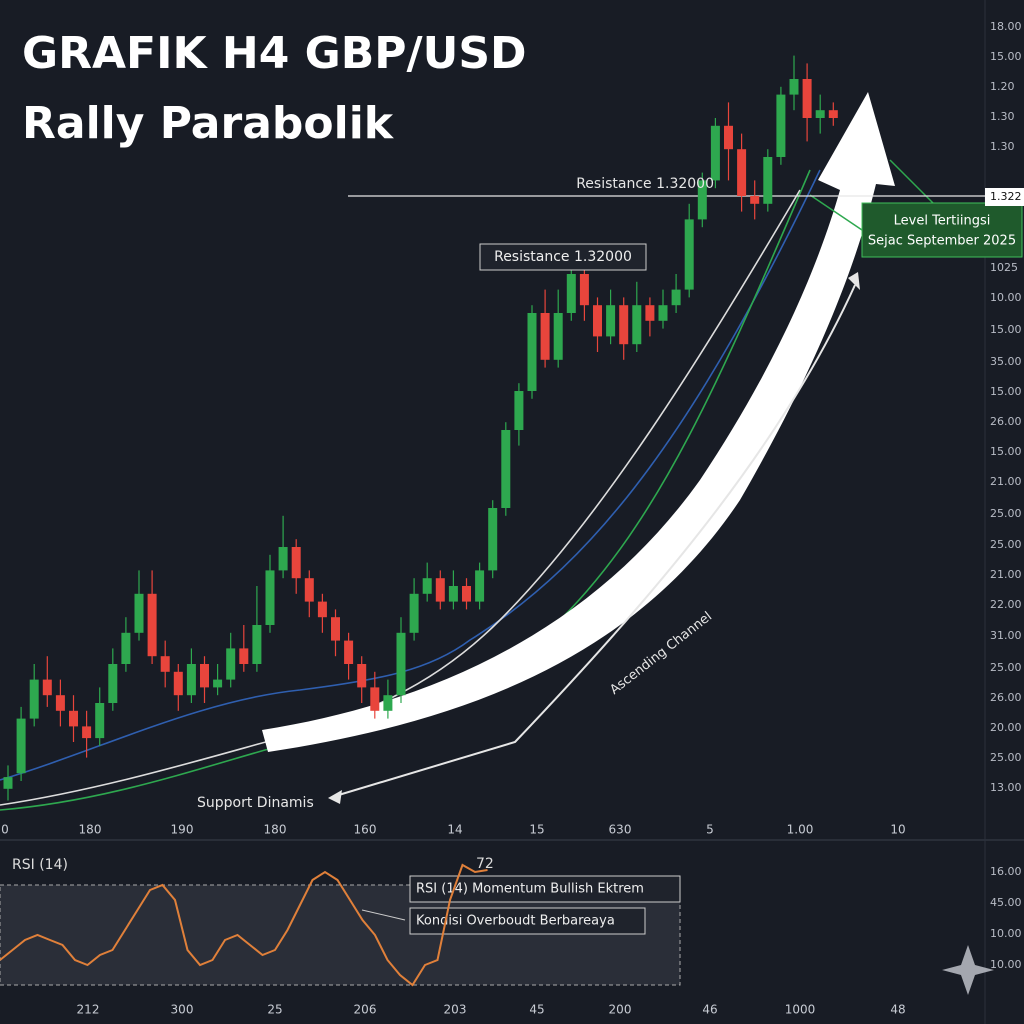 The height and width of the screenshot is (1024, 1024). Describe the element at coordinates (530, 889) in the screenshot. I see `rsi-box-line1: RSI (14) Momentum Bullish Ektrem` at that location.